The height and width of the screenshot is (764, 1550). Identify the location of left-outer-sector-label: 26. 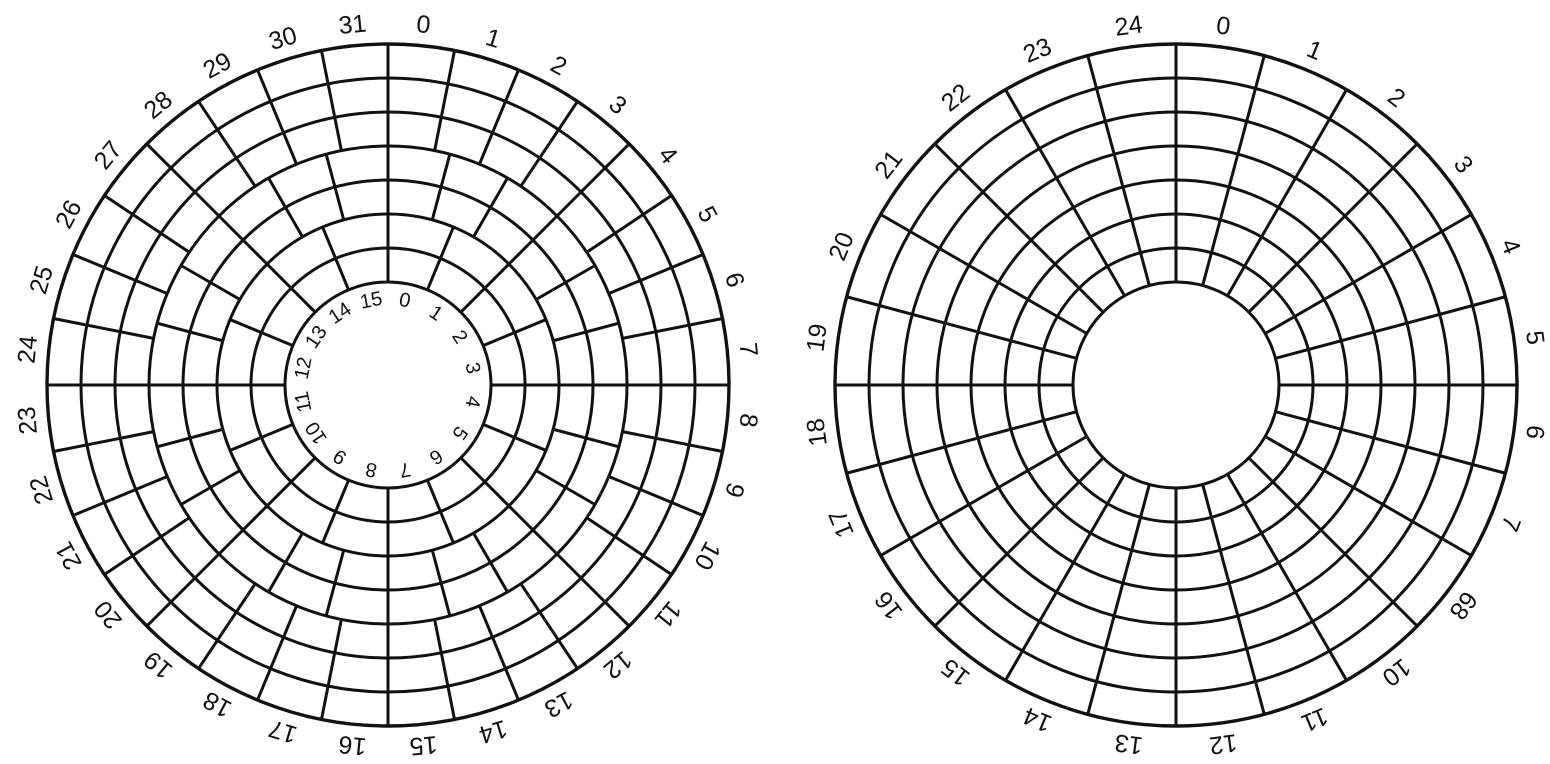
(69, 214).